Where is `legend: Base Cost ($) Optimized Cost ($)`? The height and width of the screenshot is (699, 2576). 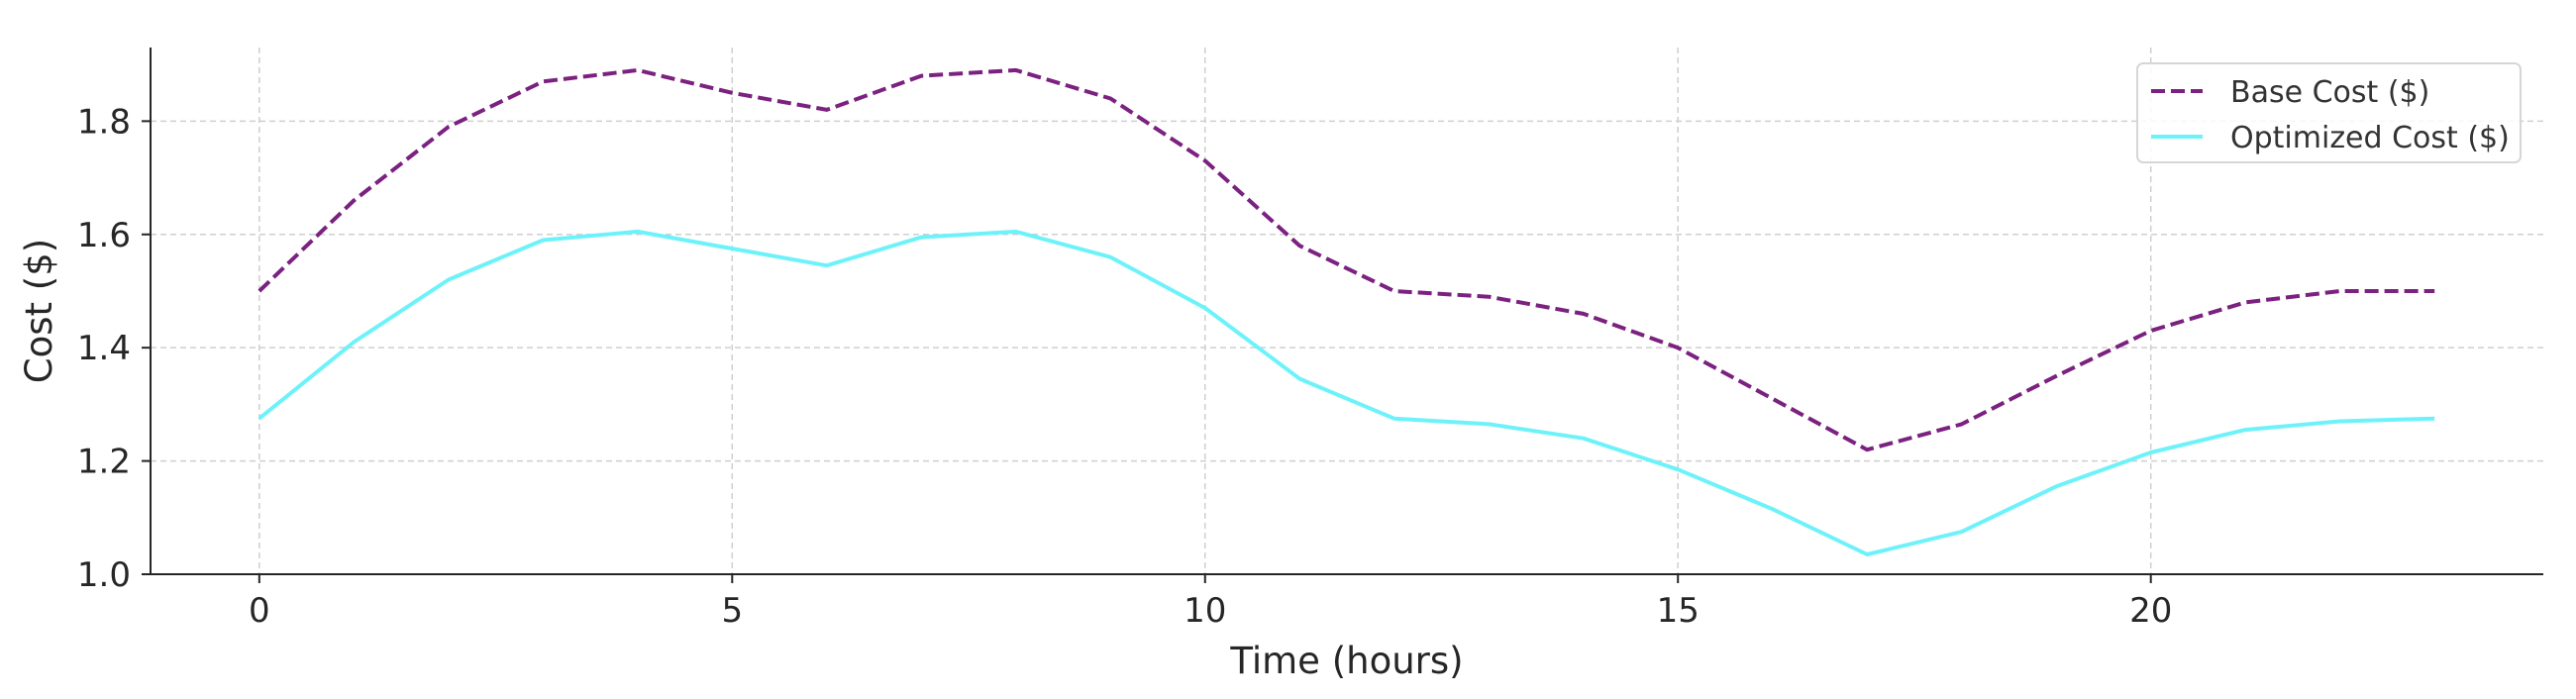 legend: Base Cost ($) Optimized Cost ($) is located at coordinates (2329, 112).